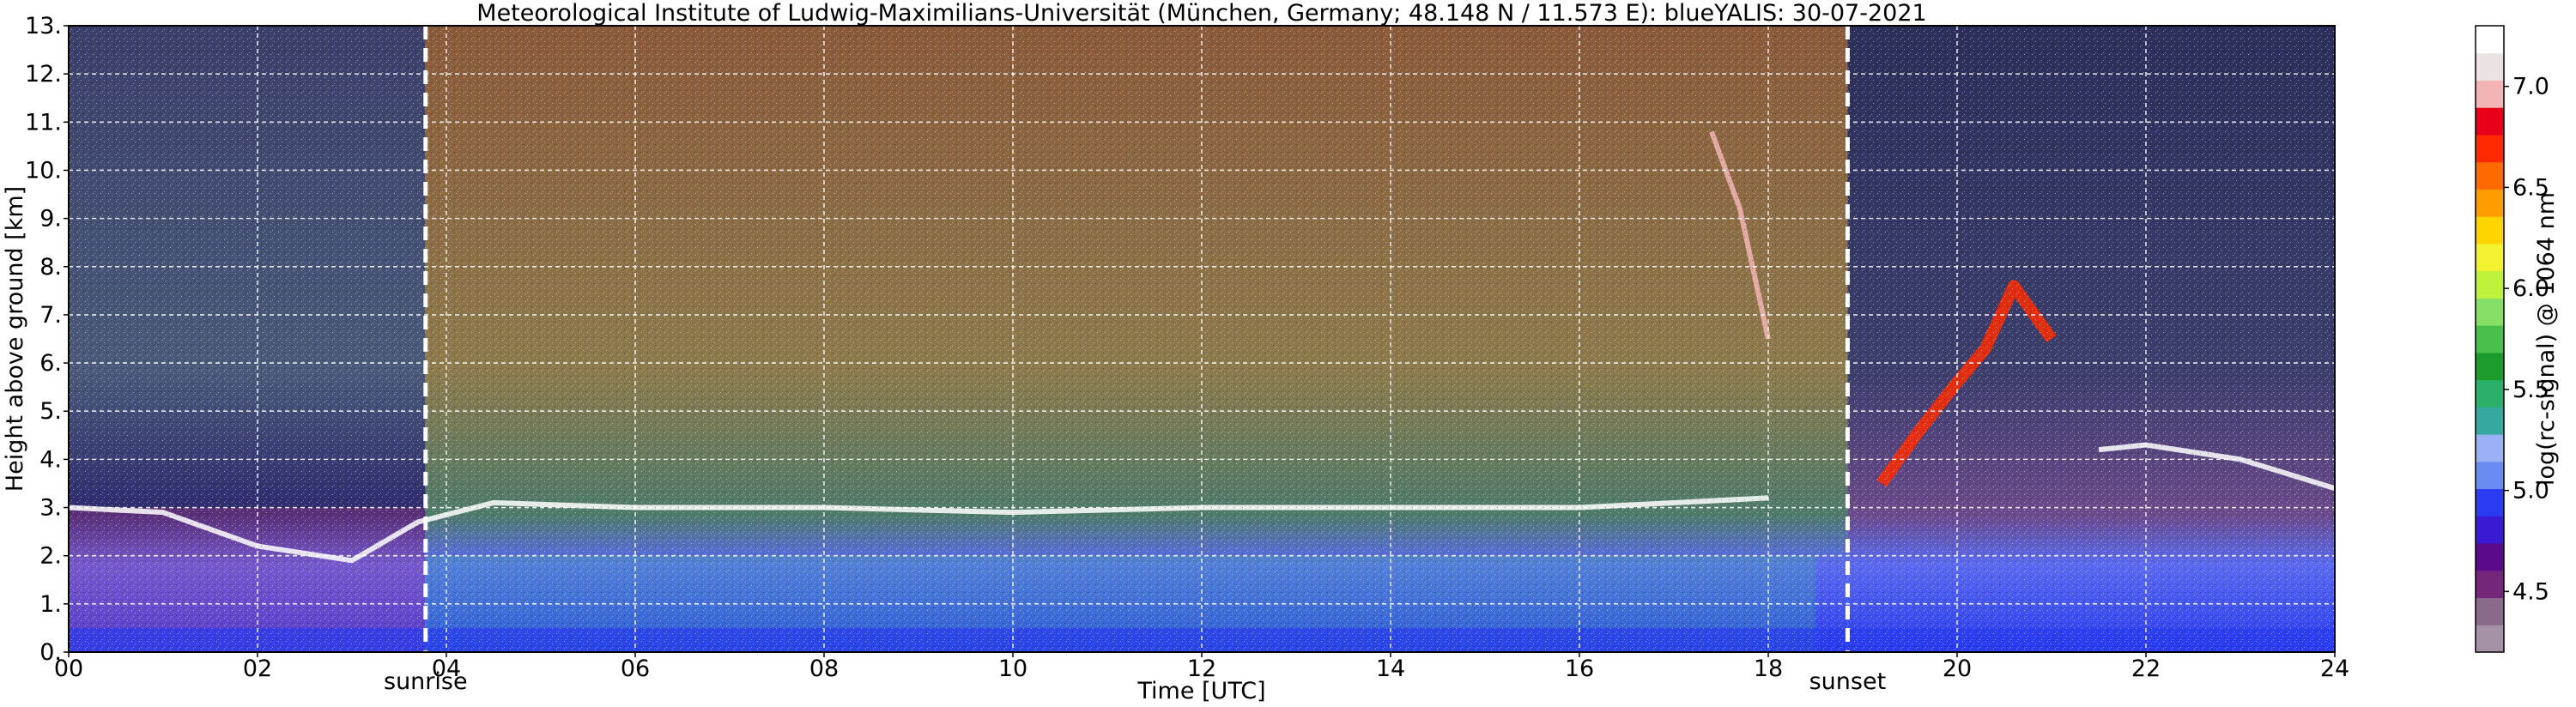 The image size is (2576, 707). I want to click on y-tick-label: 11., so click(43, 123).